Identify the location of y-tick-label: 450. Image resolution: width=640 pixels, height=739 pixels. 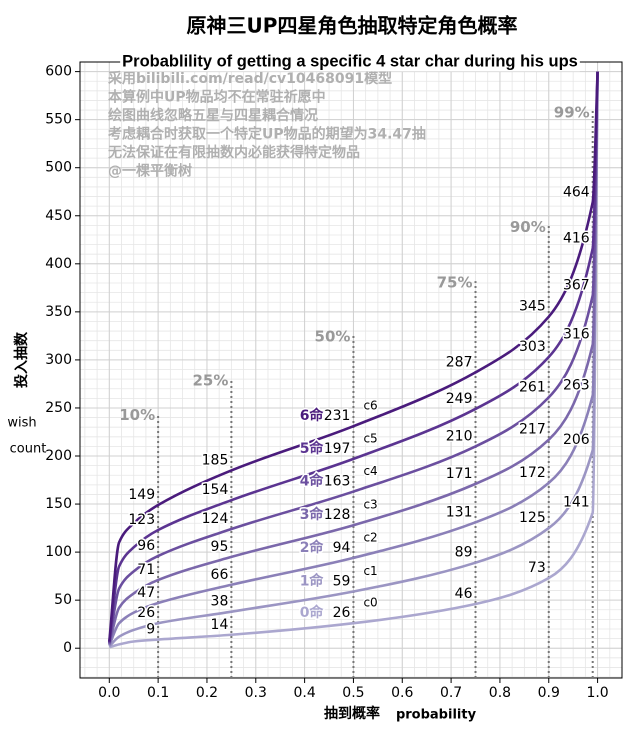
(58, 216).